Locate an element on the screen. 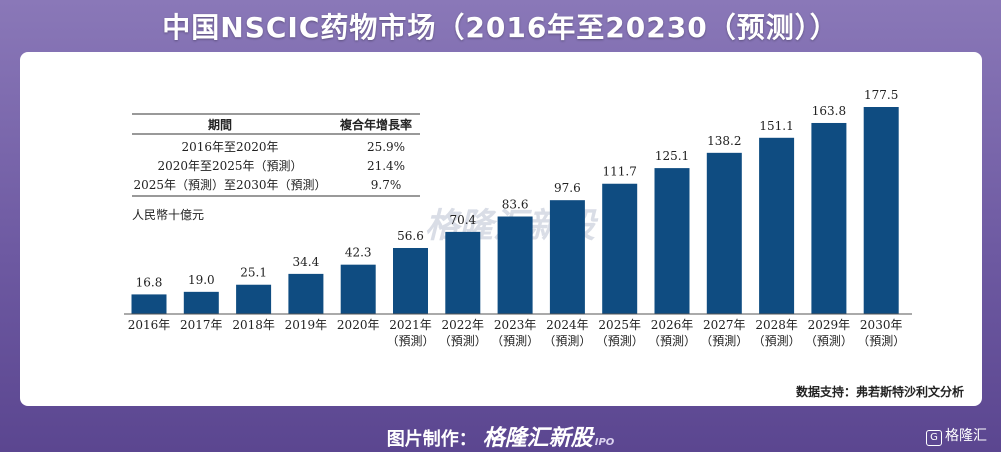 The height and width of the screenshot is (452, 1001). table-header-cagr: 複合年增長率 is located at coordinates (375, 124).